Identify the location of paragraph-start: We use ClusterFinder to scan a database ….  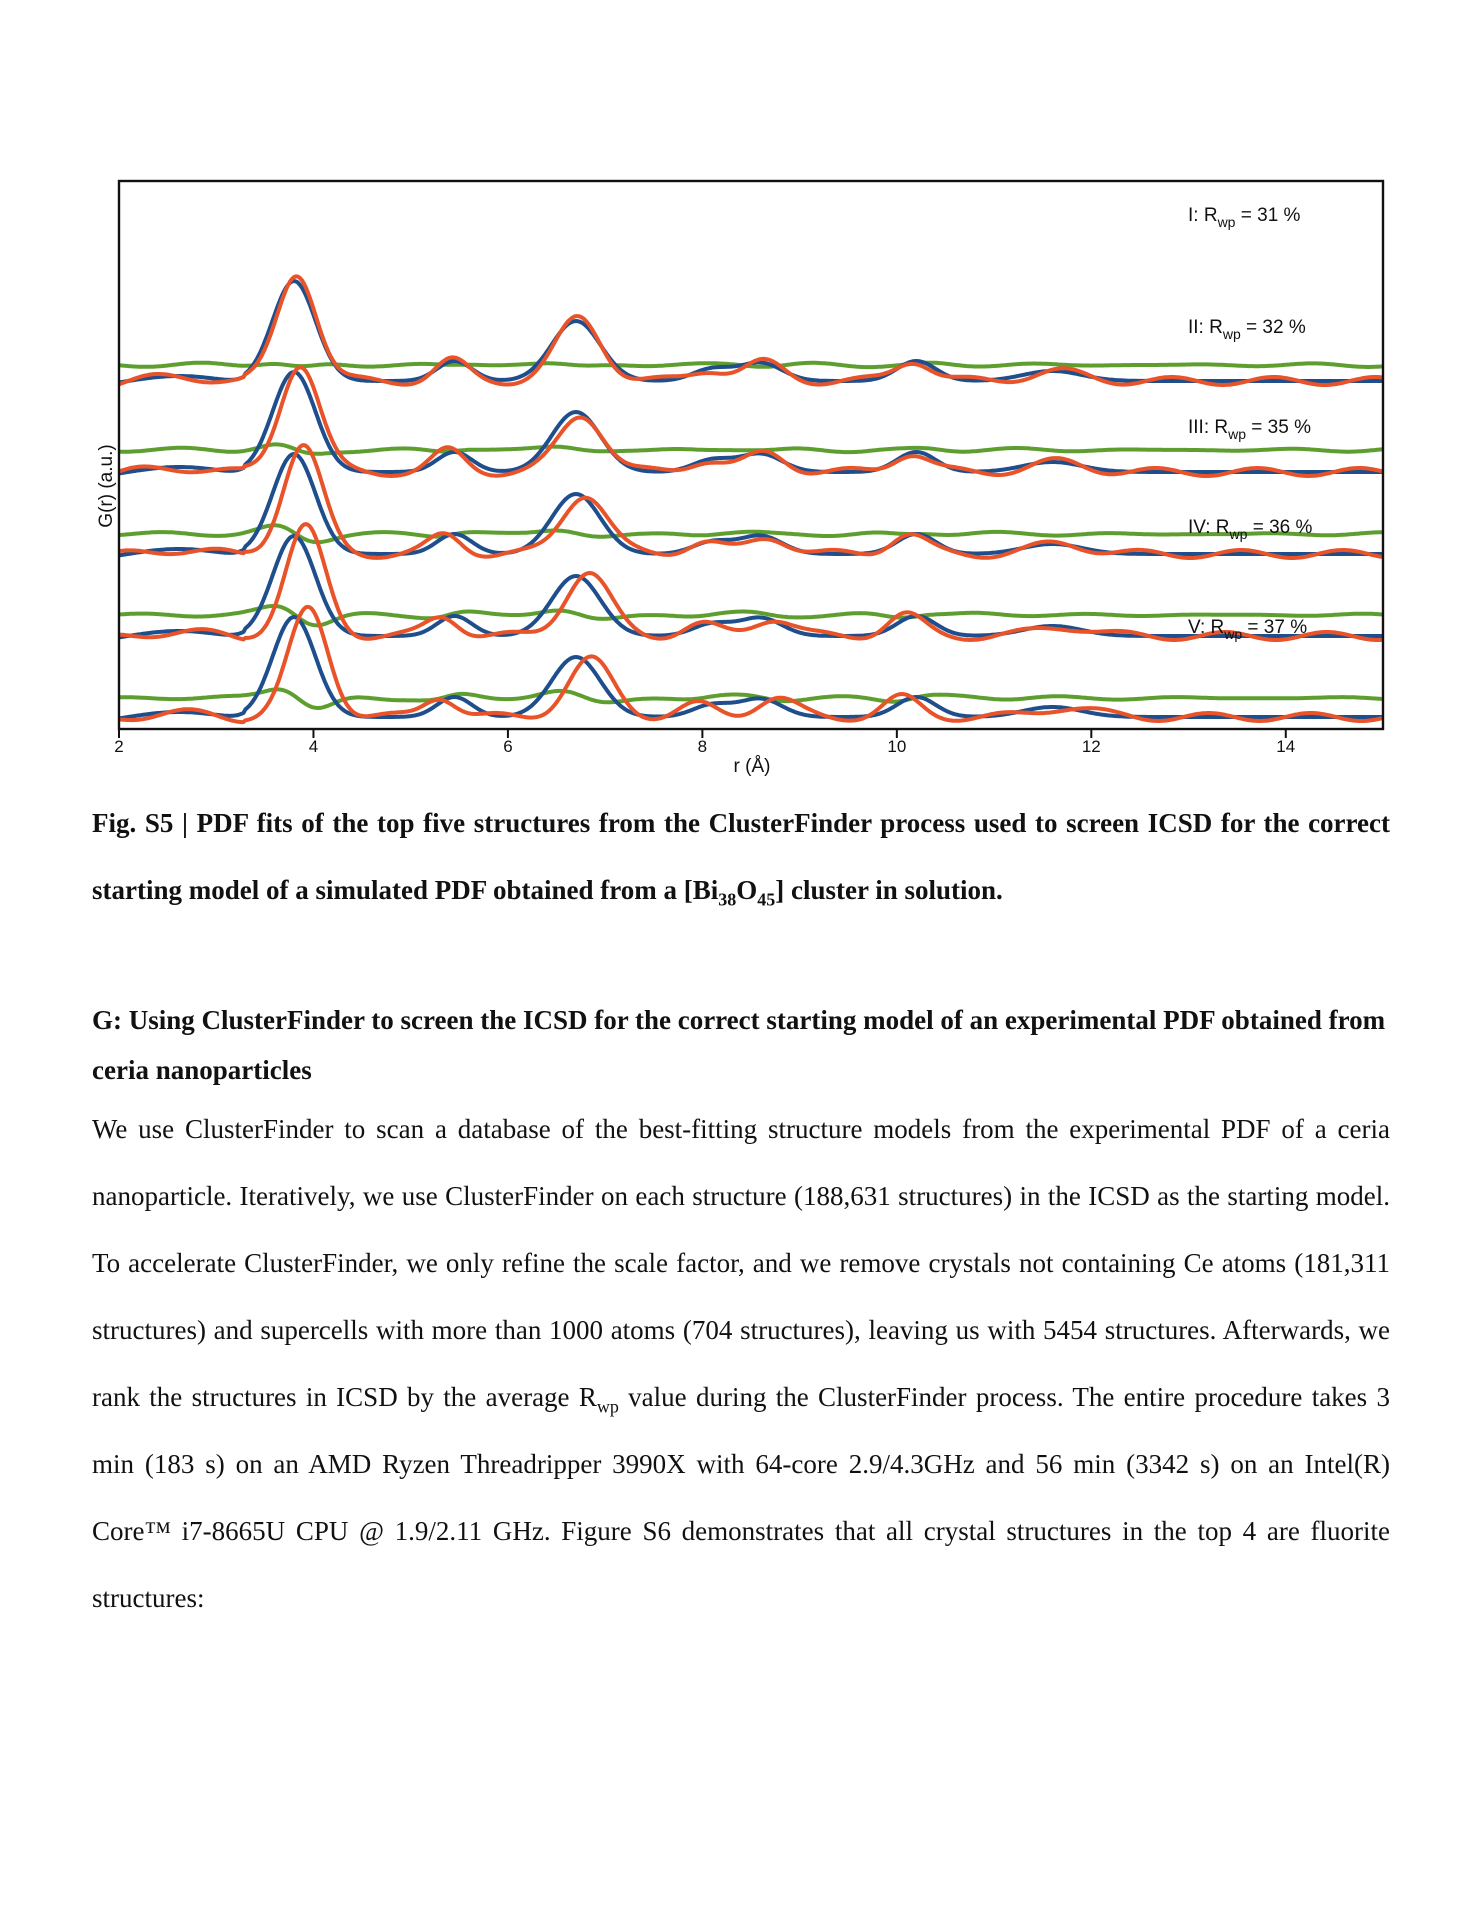
(741, 1263).